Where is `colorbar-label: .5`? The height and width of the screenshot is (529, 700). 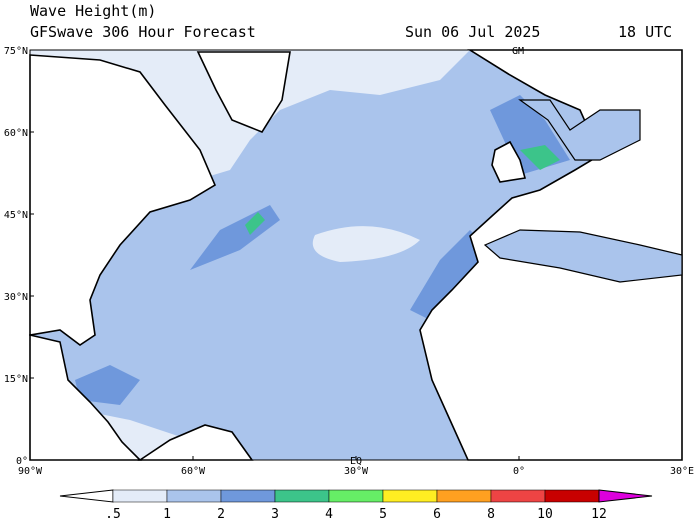
colorbar-label: .5 is located at coordinates (113, 514).